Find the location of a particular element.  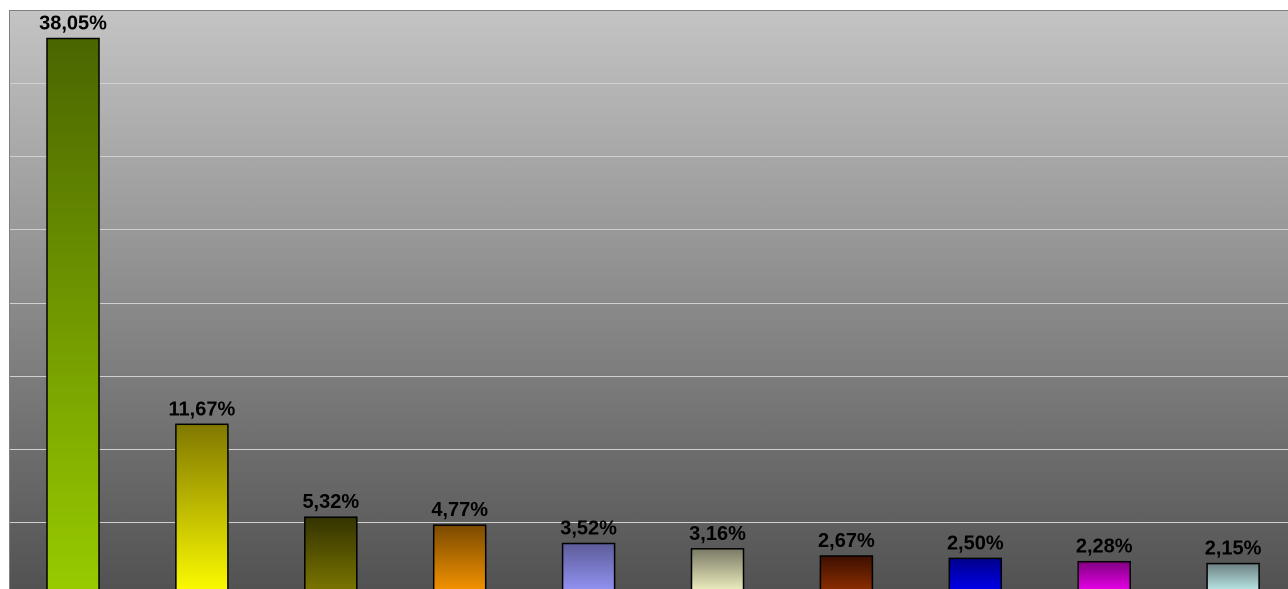

bar-value-label: 11,67% is located at coordinates (202, 409).